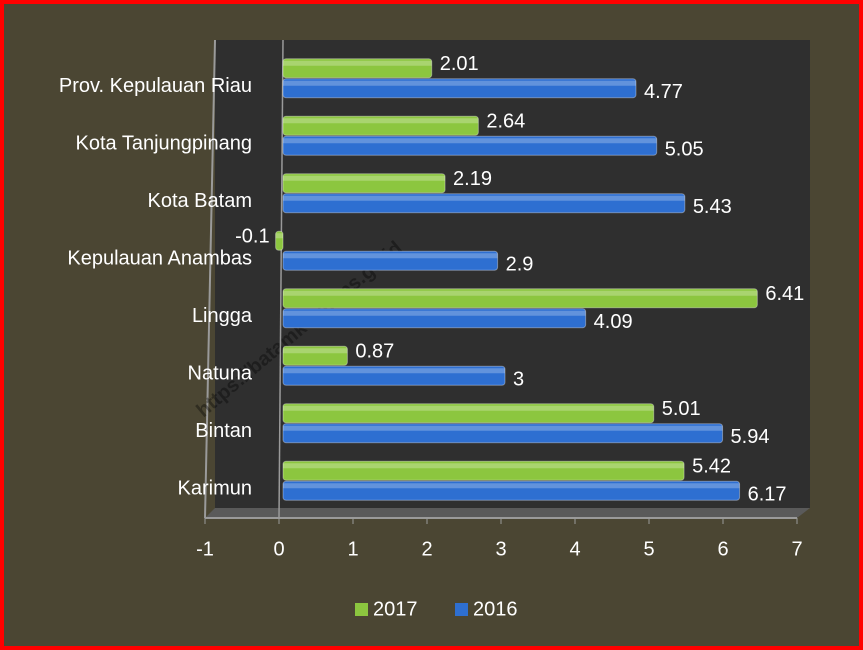 The image size is (863, 650). Describe the element at coordinates (459, 64) in the screenshot. I see `data-label: 2.01` at that location.